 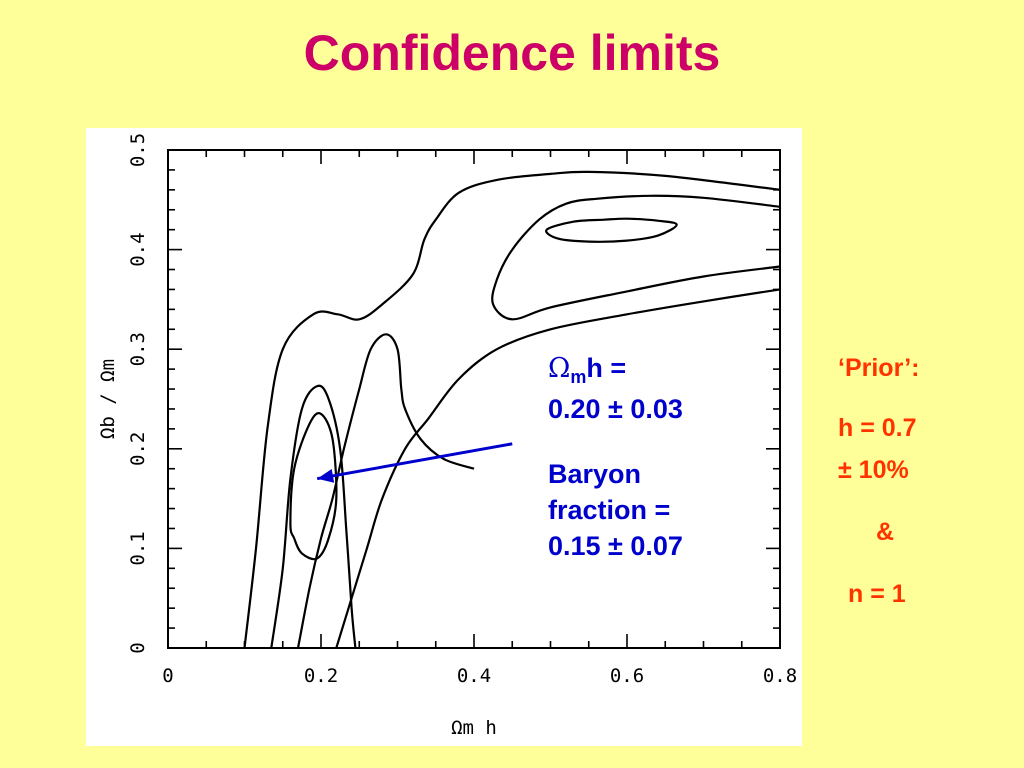 I want to click on annotation-arrow, so click(x=414, y=461).